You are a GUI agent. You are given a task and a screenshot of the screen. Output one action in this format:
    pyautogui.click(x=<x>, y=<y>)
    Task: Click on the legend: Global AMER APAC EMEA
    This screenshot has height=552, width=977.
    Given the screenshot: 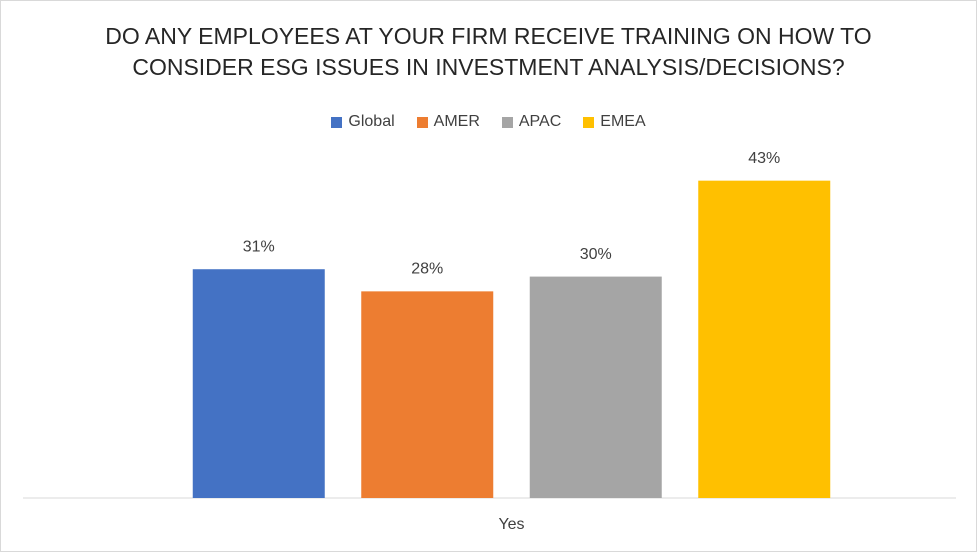 What is the action you would take?
    pyautogui.click(x=488, y=122)
    